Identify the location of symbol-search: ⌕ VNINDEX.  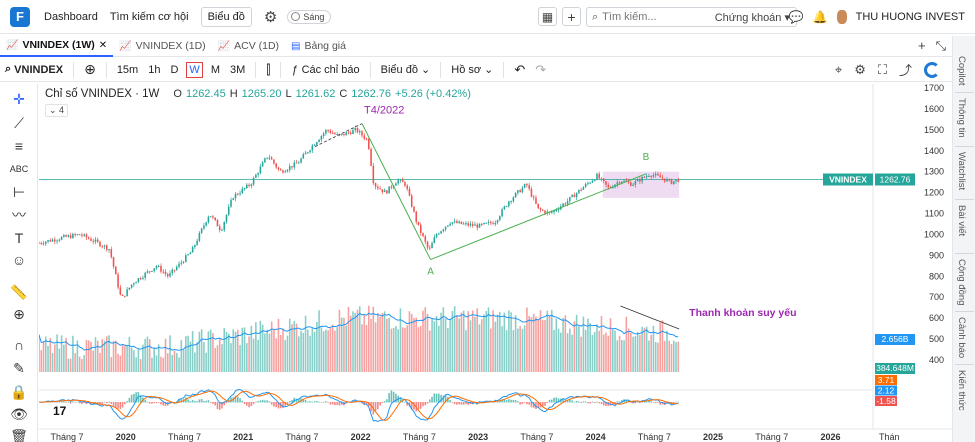
(34, 69).